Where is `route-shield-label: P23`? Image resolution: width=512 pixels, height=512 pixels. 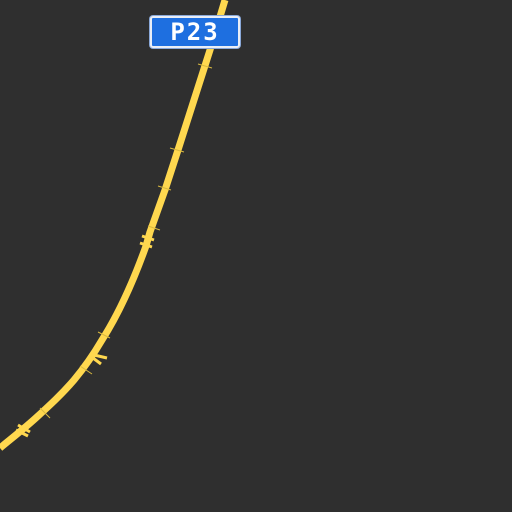
route-shield-label: P23 is located at coordinates (195, 32).